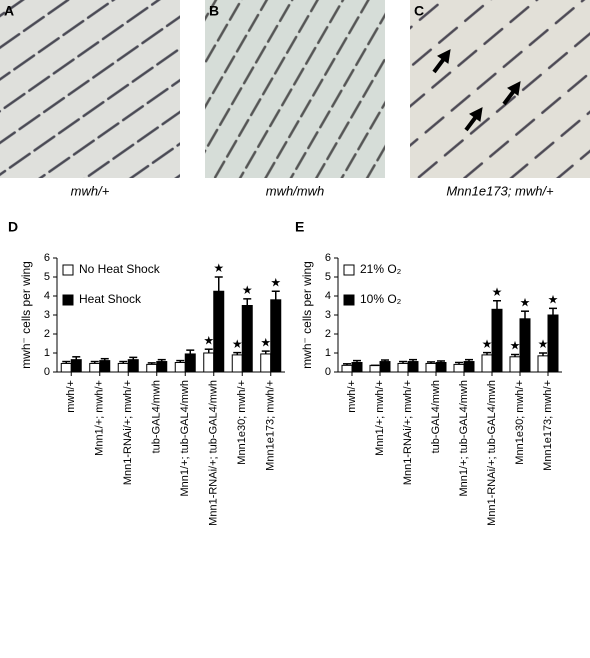 The height and width of the screenshot is (658, 590). Describe the element at coordinates (381, 269) in the screenshot. I see `legend-label: 21% O₂` at that location.